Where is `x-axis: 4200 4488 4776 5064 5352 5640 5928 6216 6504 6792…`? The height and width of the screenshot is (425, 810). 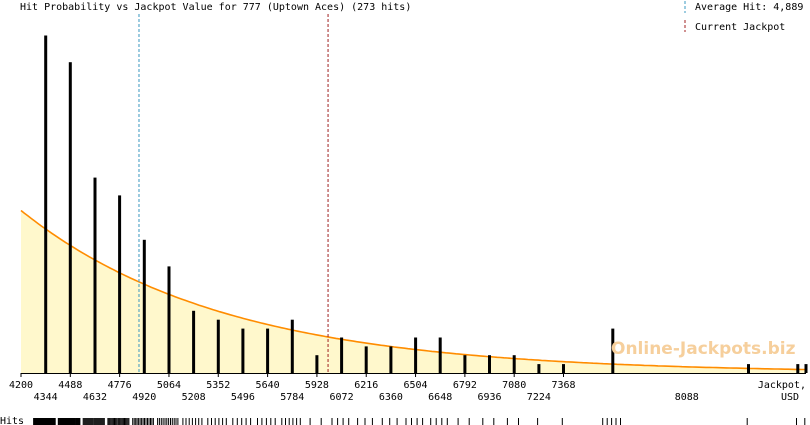 x-axis: 4200 4488 4776 5064 5352 5640 5928 6216 6504 6792… is located at coordinates (407, 388).